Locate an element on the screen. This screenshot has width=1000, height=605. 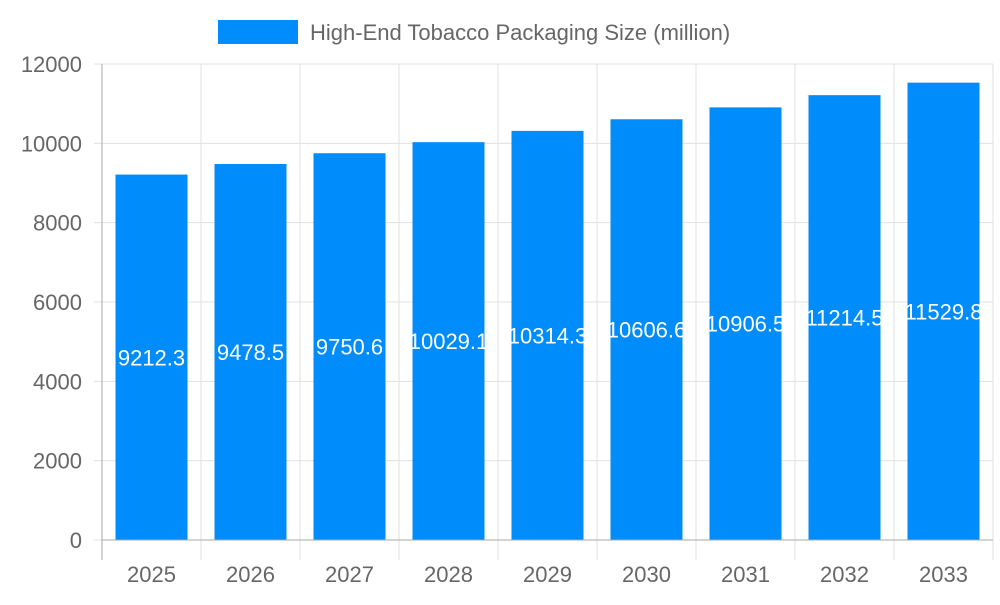
y-tick-label: 12000 is located at coordinates (51, 64).